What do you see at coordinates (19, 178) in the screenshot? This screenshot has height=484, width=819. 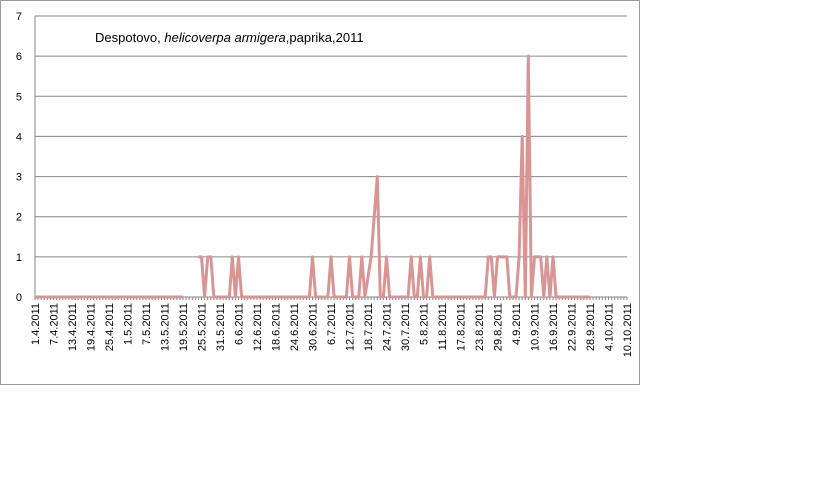 I see `y-tick-label: 3` at bounding box center [19, 178].